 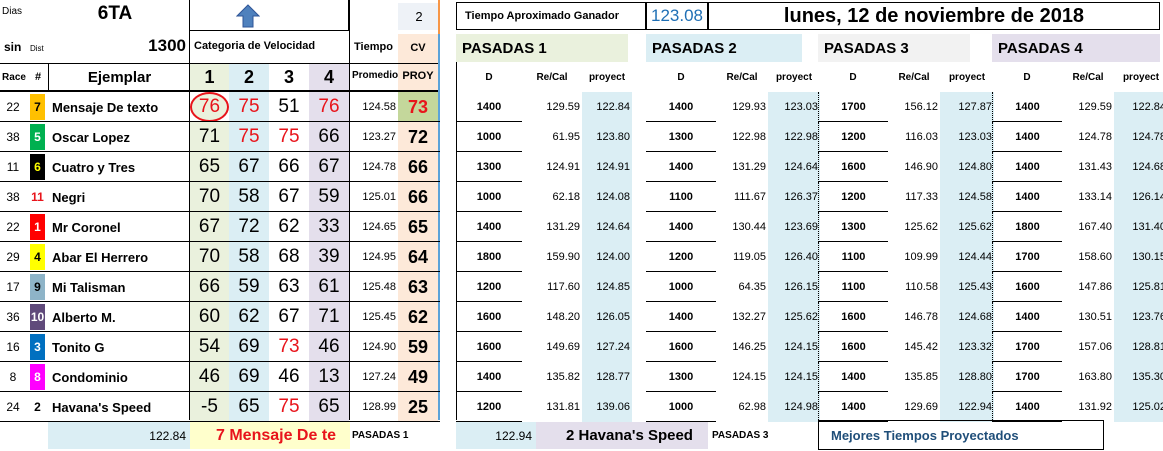 What do you see at coordinates (749, 317) in the screenshot?
I see `pasada-recal: 132.27` at bounding box center [749, 317].